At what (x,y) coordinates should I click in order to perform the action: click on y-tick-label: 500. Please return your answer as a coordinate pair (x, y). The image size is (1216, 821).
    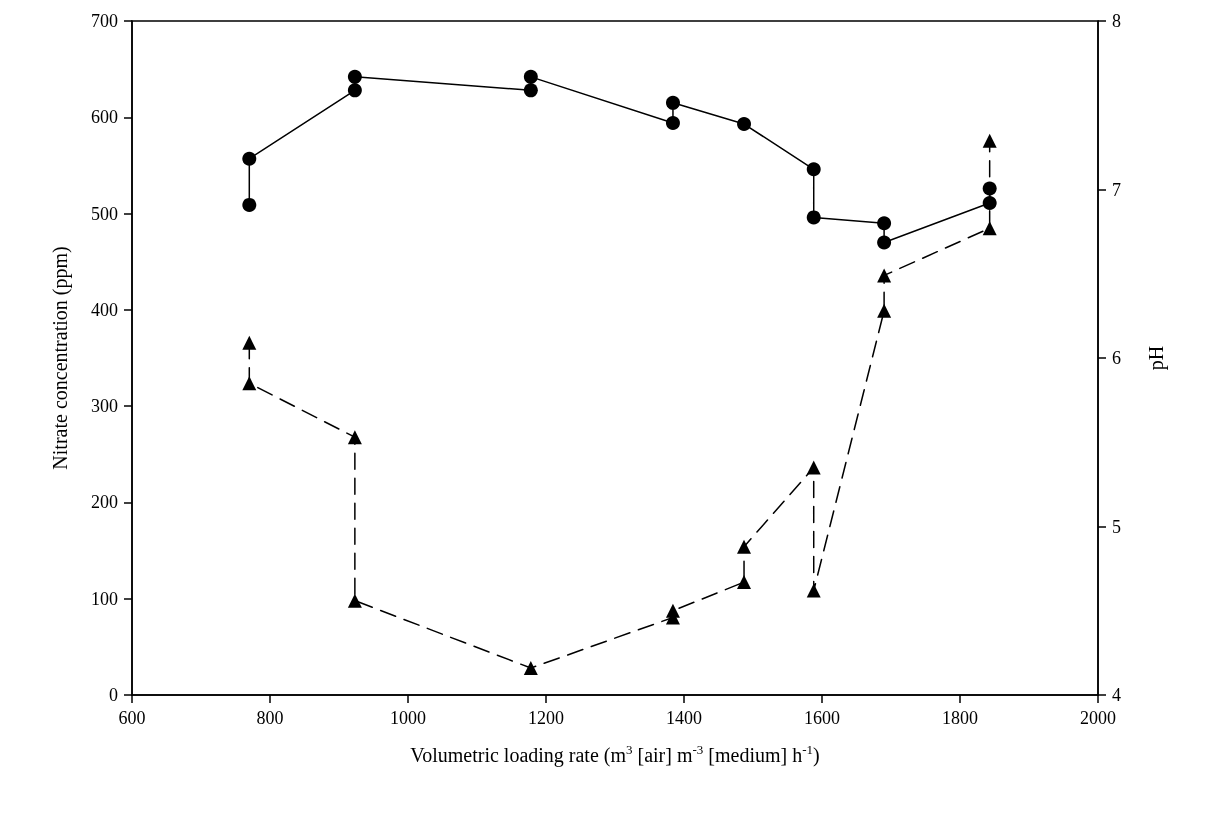
    Looking at the image, I should click on (104, 213).